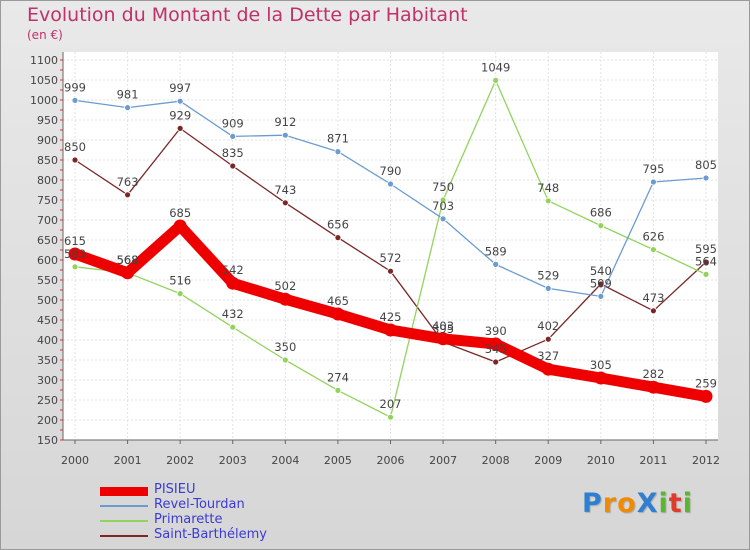 This screenshot has width=750, height=550. What do you see at coordinates (338, 301) in the screenshot?
I see `data-label: 465` at bounding box center [338, 301].